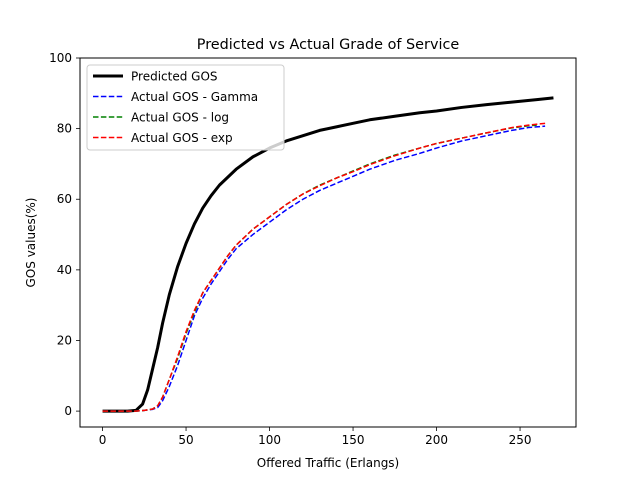 This screenshot has width=640, height=480. I want to click on y-tick-label: 0, so click(68, 411).